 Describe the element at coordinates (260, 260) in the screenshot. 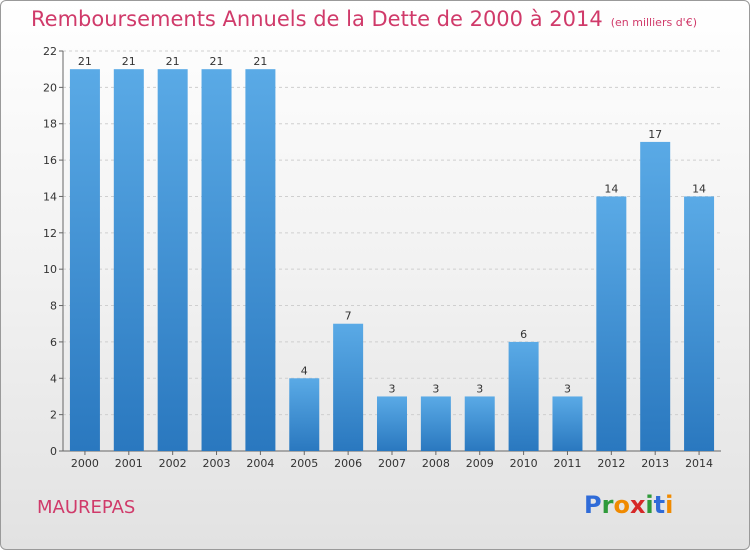

I see `bar-2004` at that location.